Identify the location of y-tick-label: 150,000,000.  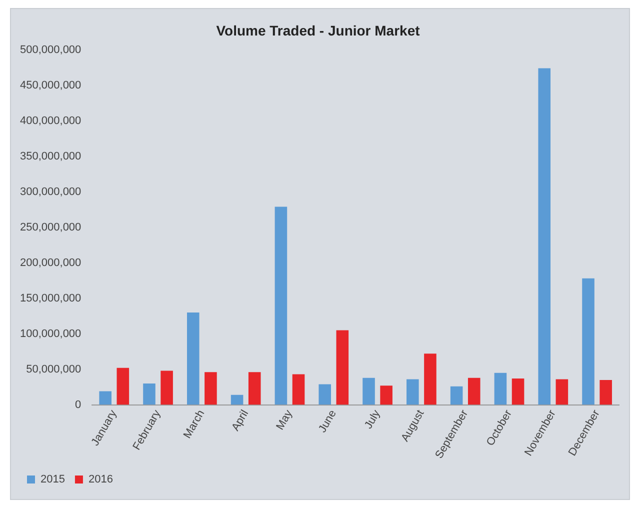
(51, 298).